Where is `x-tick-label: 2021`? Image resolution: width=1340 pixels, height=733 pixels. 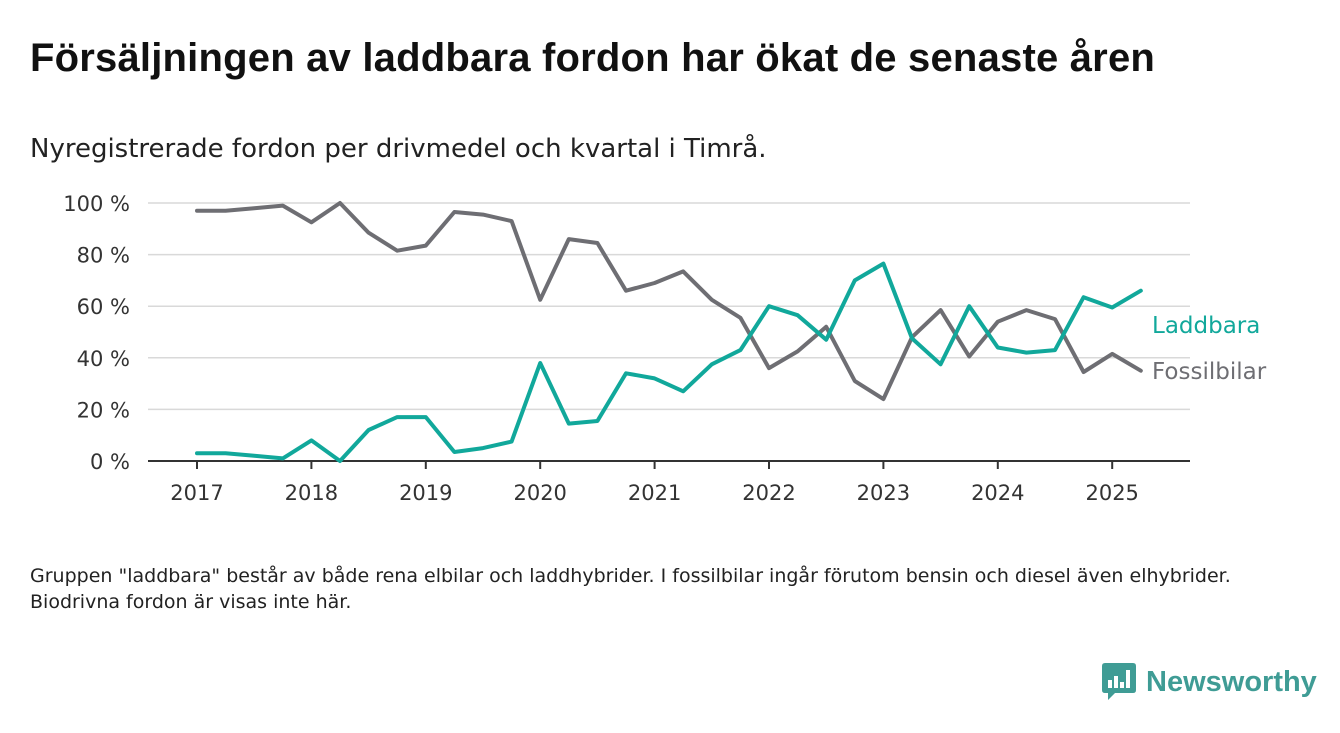 x-tick-label: 2021 is located at coordinates (654, 493).